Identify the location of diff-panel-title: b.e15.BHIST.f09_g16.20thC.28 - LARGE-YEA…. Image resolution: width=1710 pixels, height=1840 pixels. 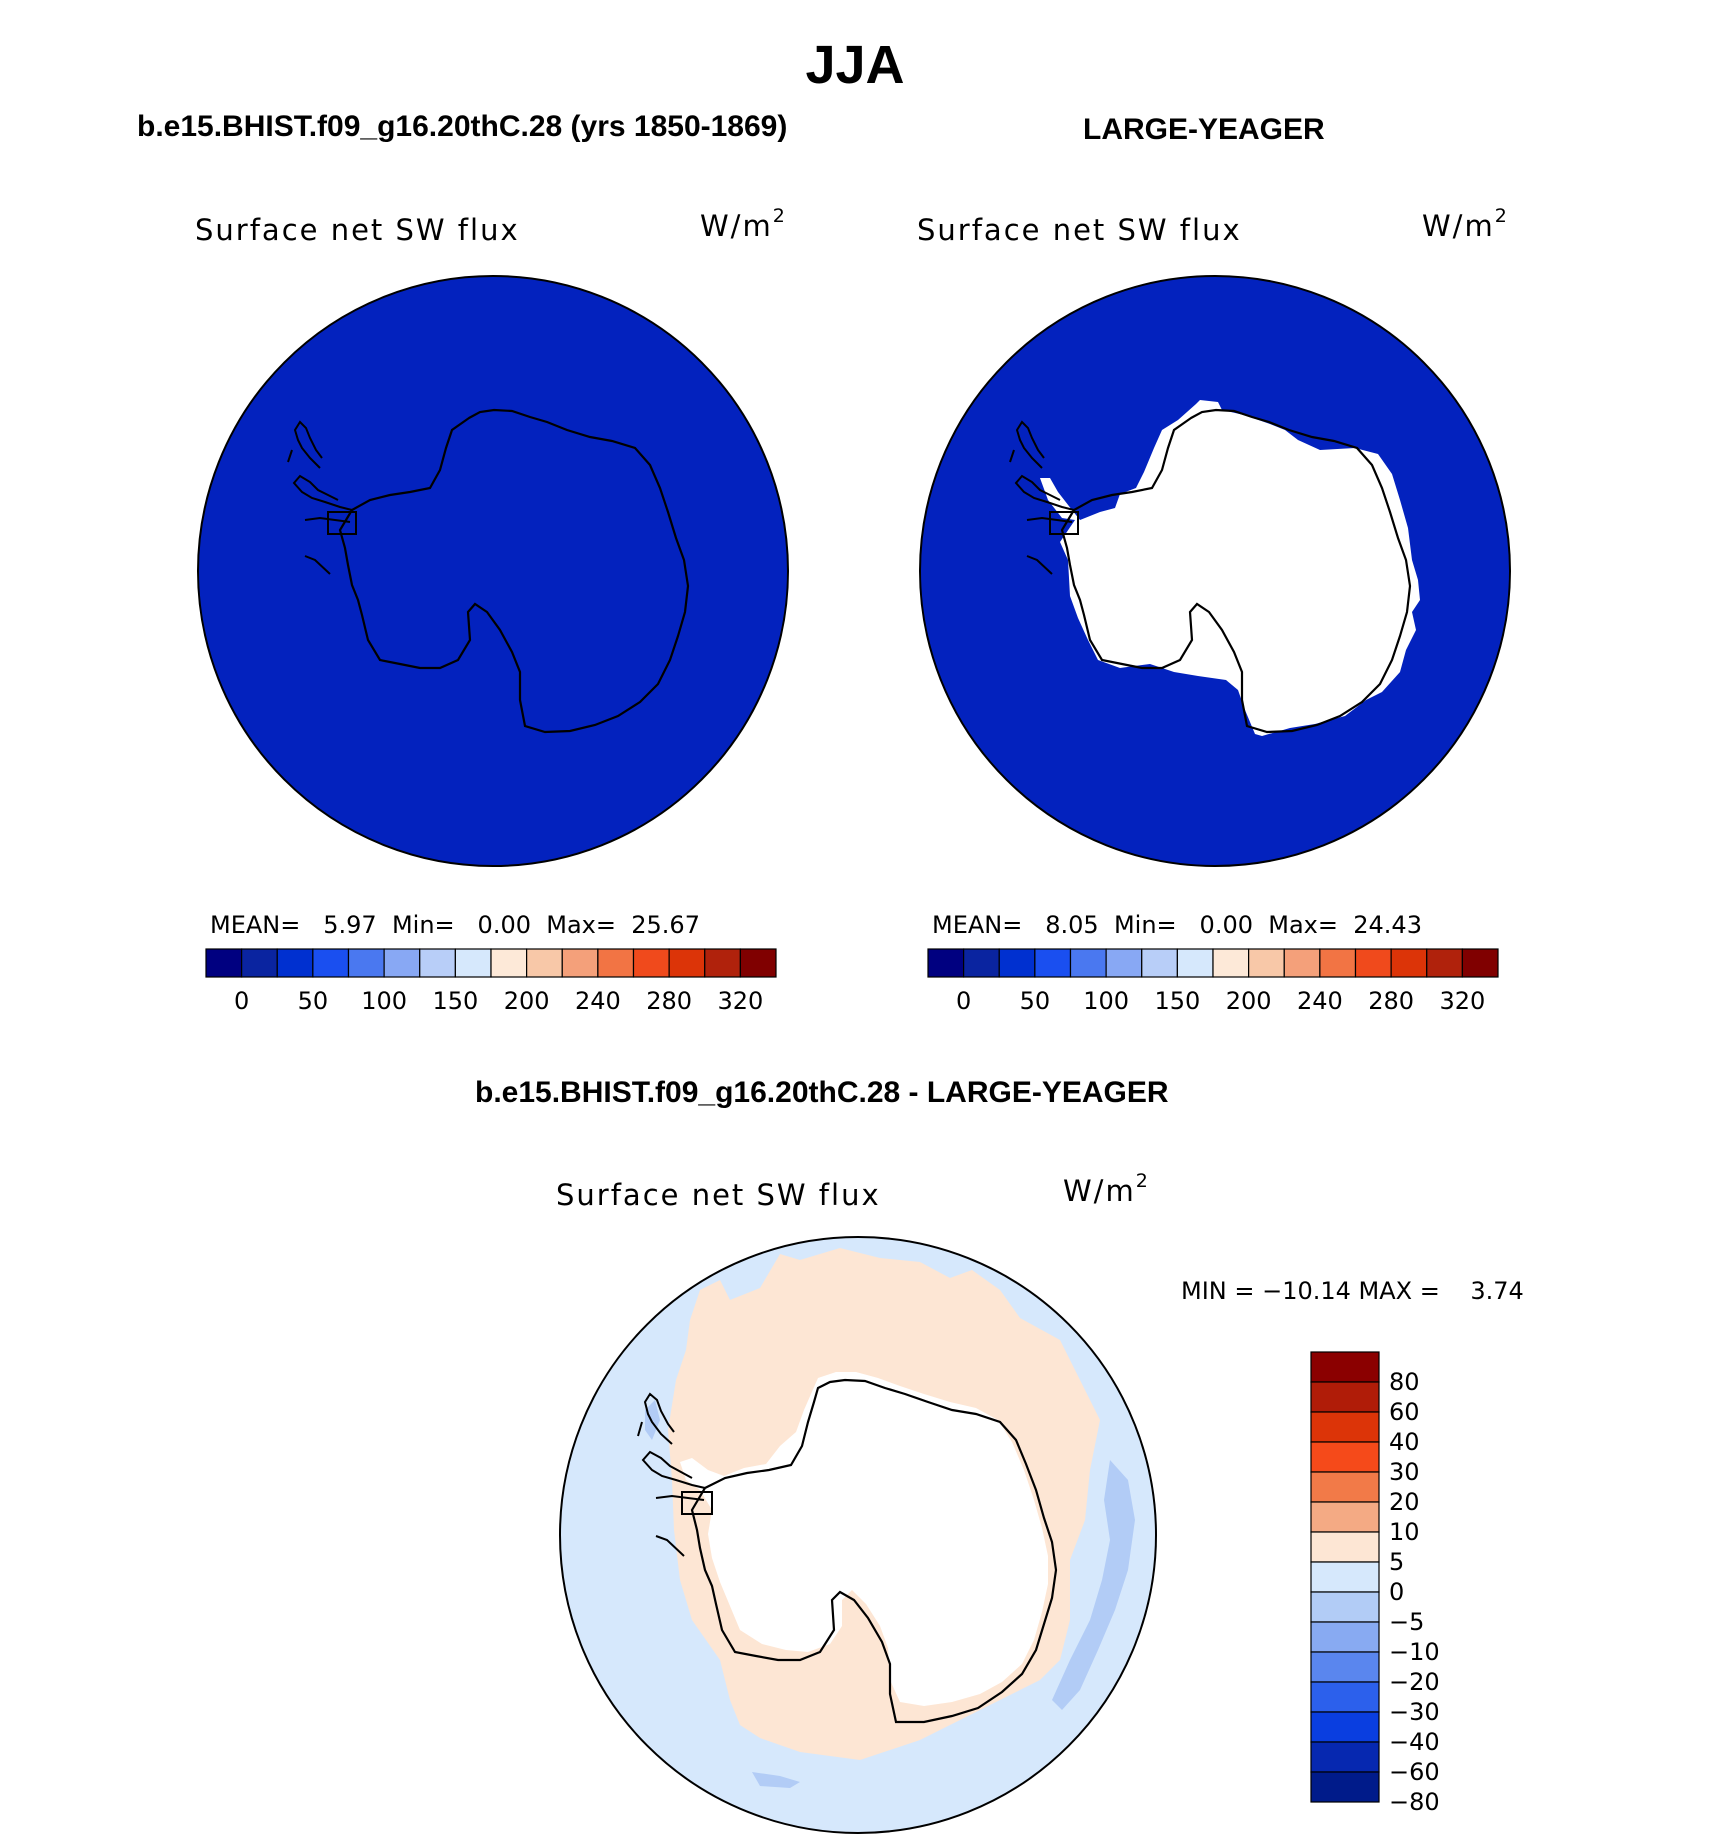
(822, 1092).